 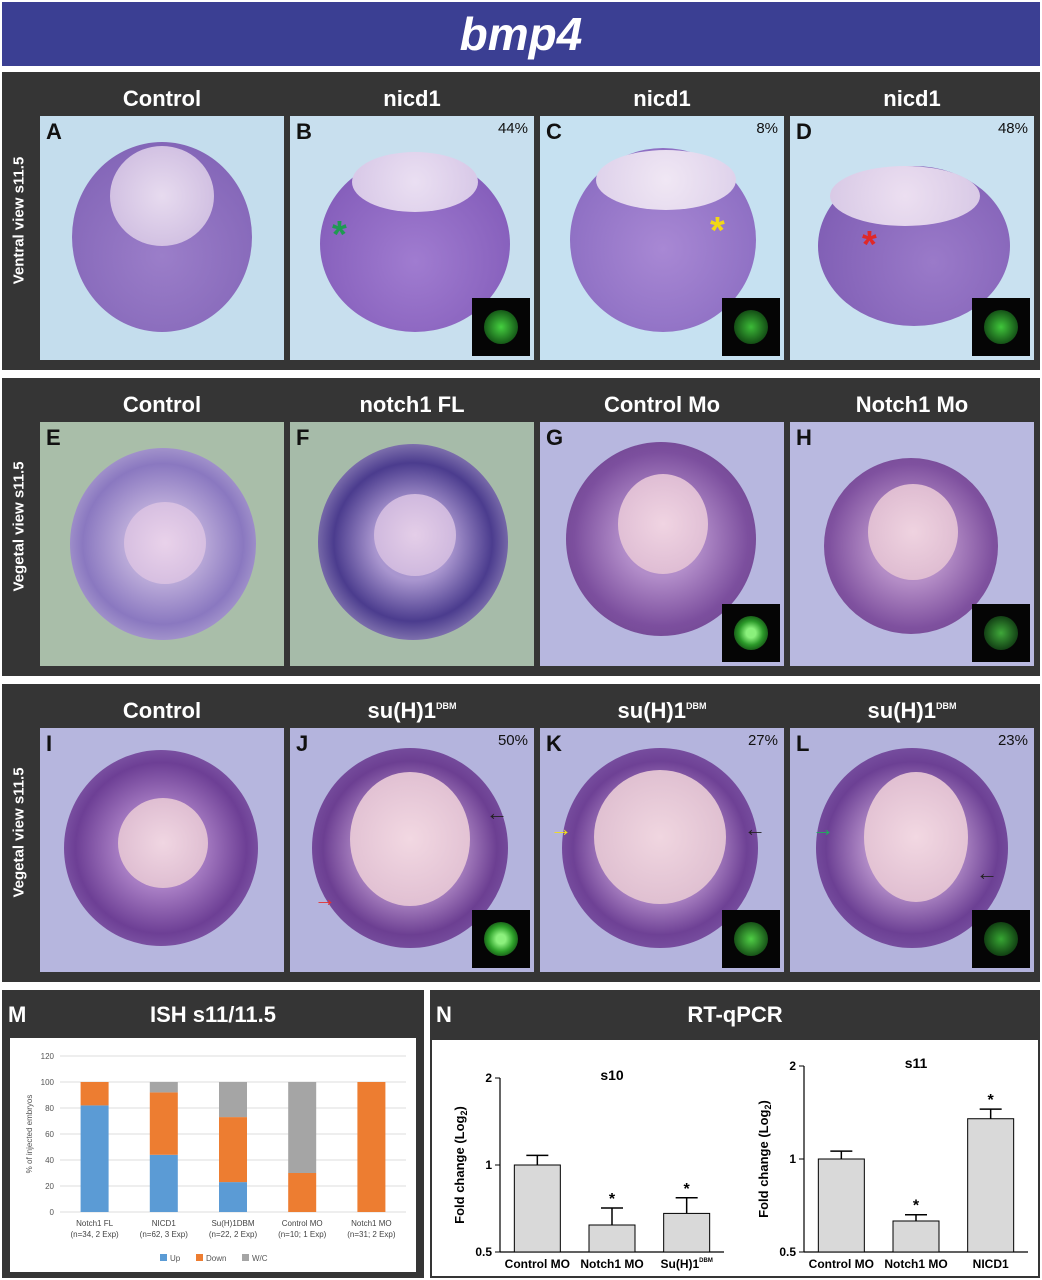 I want to click on row-label: Ventral view s11.5, so click(x=19, y=220).